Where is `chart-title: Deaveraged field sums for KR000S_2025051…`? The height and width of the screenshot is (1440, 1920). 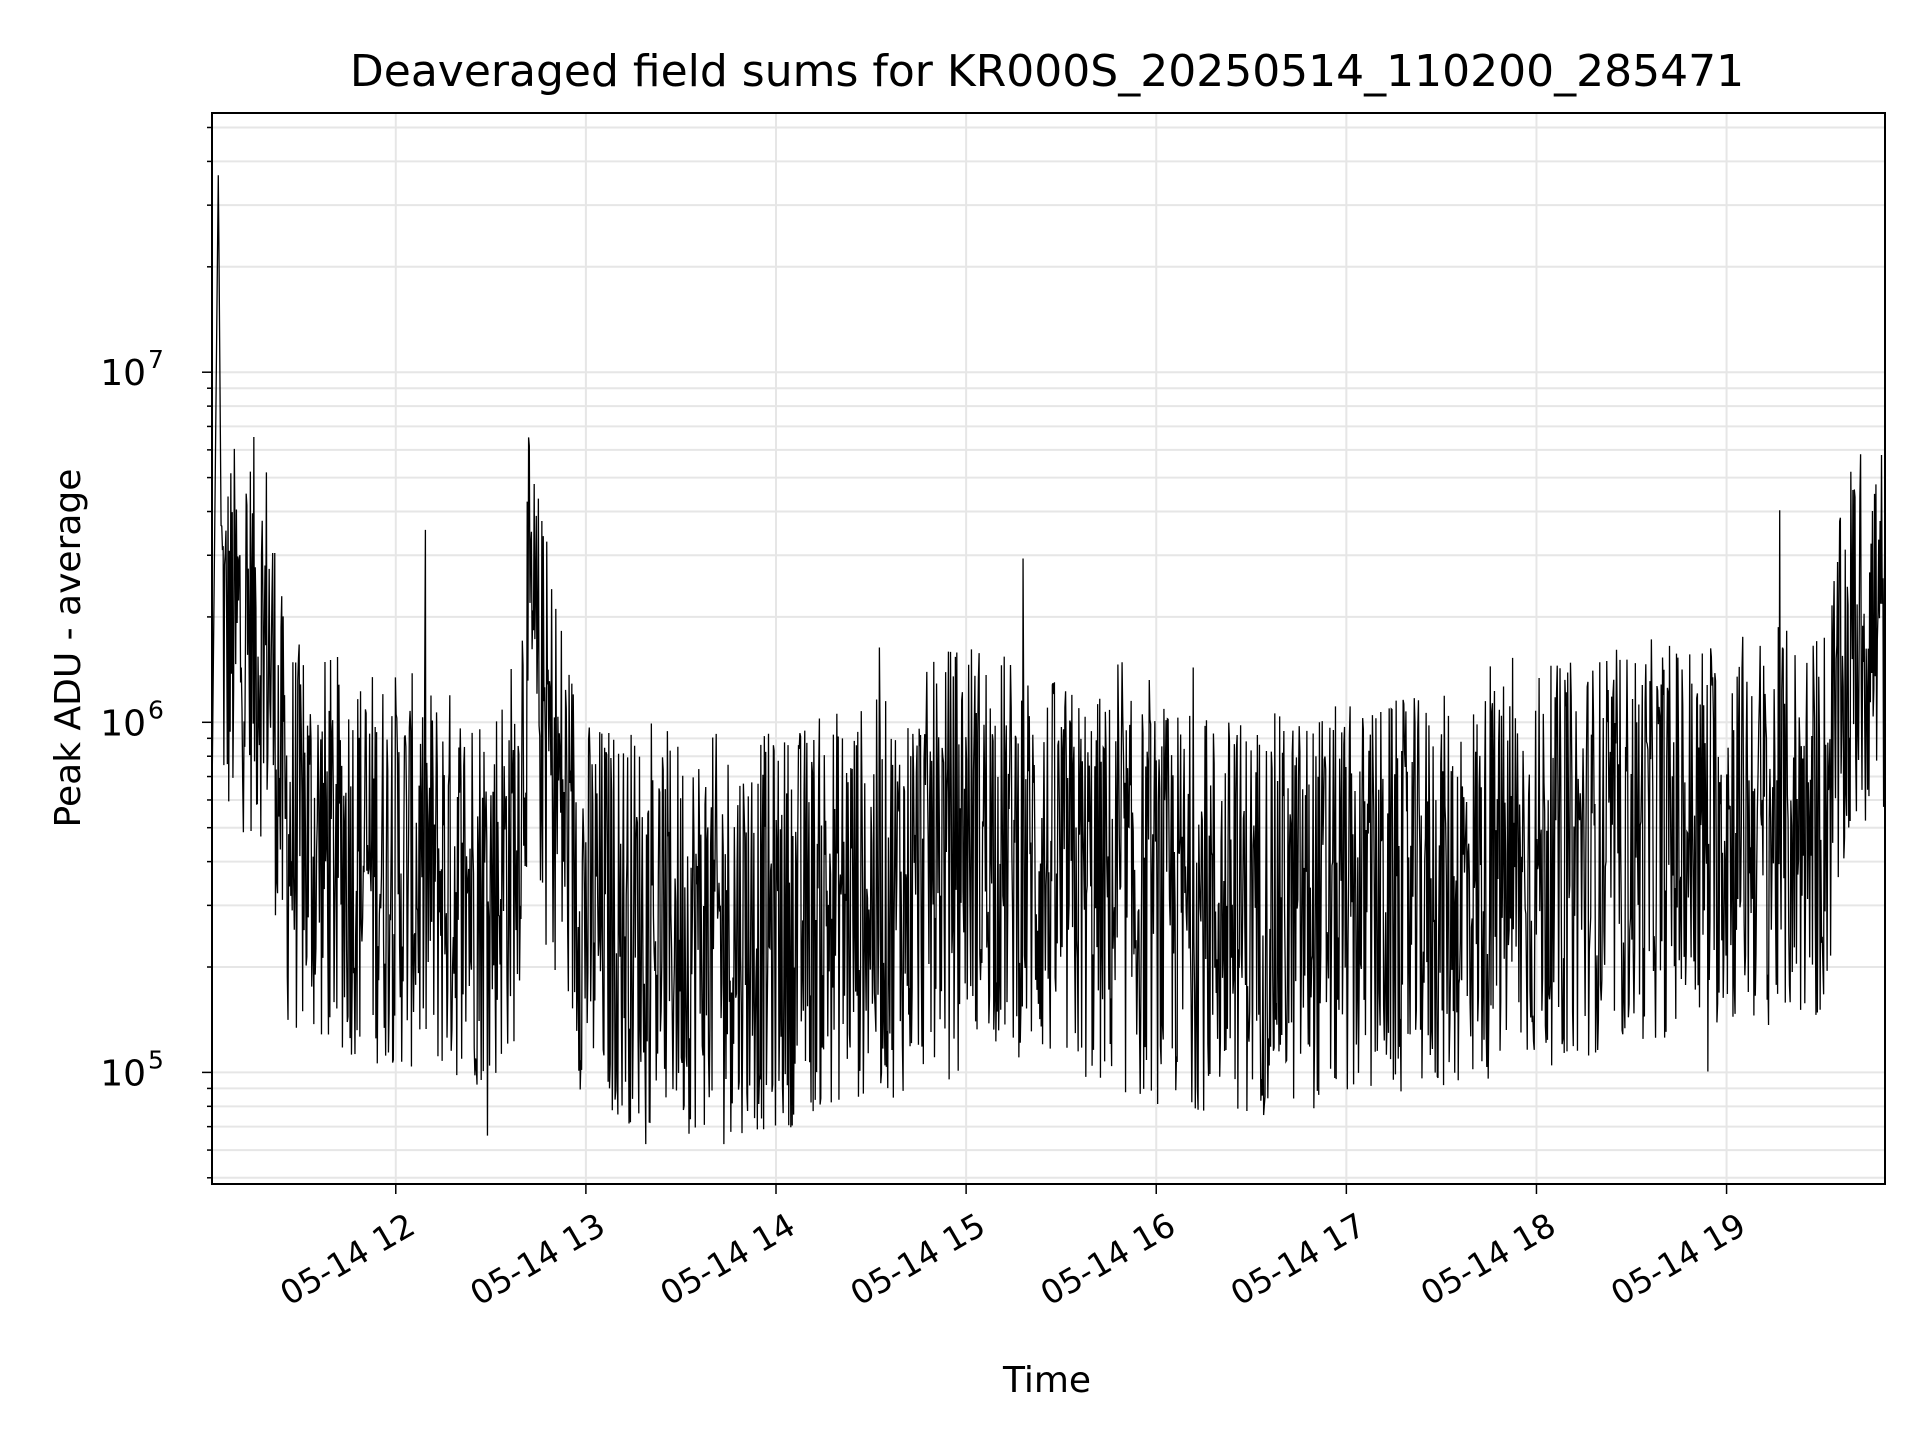
chart-title: Deaveraged field sums for KR000S_2025051… is located at coordinates (1047, 71).